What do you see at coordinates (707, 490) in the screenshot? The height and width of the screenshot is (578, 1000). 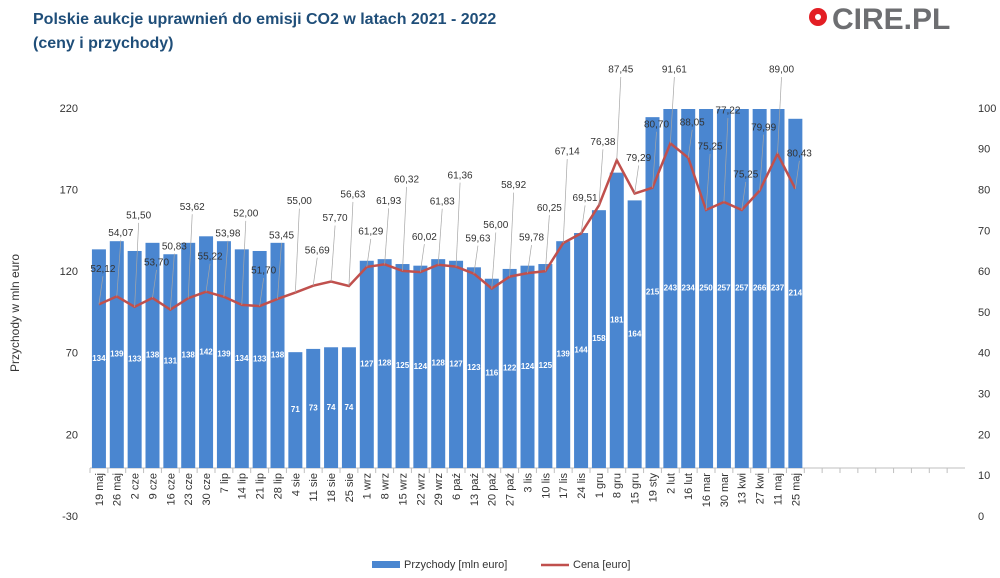 I see `x-tick-label: 16 mar` at bounding box center [707, 490].